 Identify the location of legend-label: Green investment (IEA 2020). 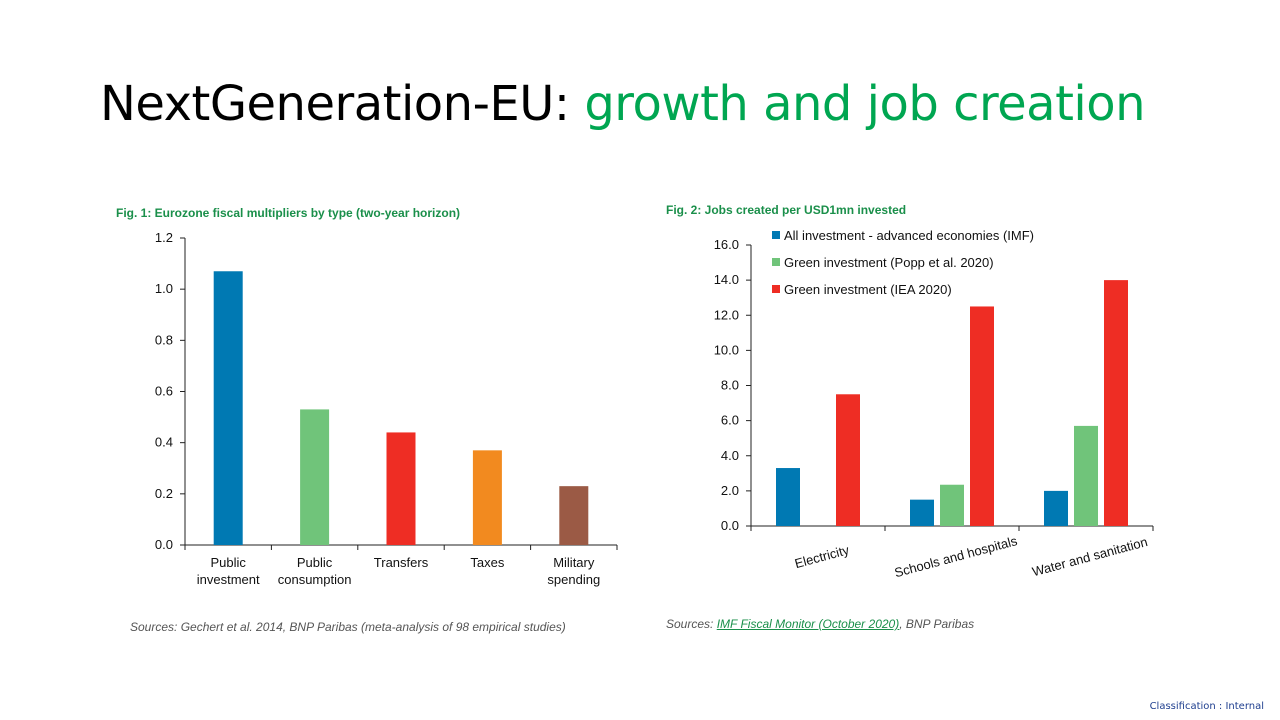
(868, 289).